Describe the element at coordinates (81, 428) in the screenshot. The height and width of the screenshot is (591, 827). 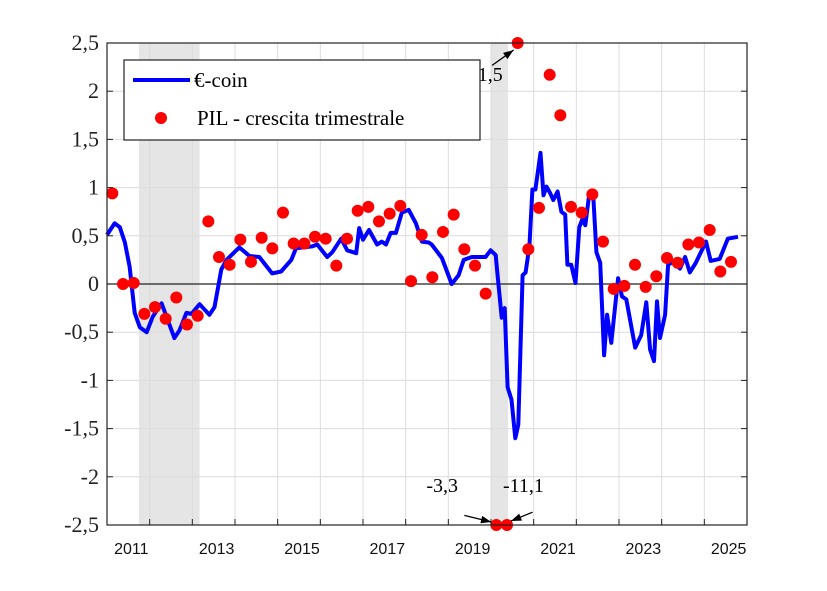
I see `y-tick-label: -1,5` at that location.